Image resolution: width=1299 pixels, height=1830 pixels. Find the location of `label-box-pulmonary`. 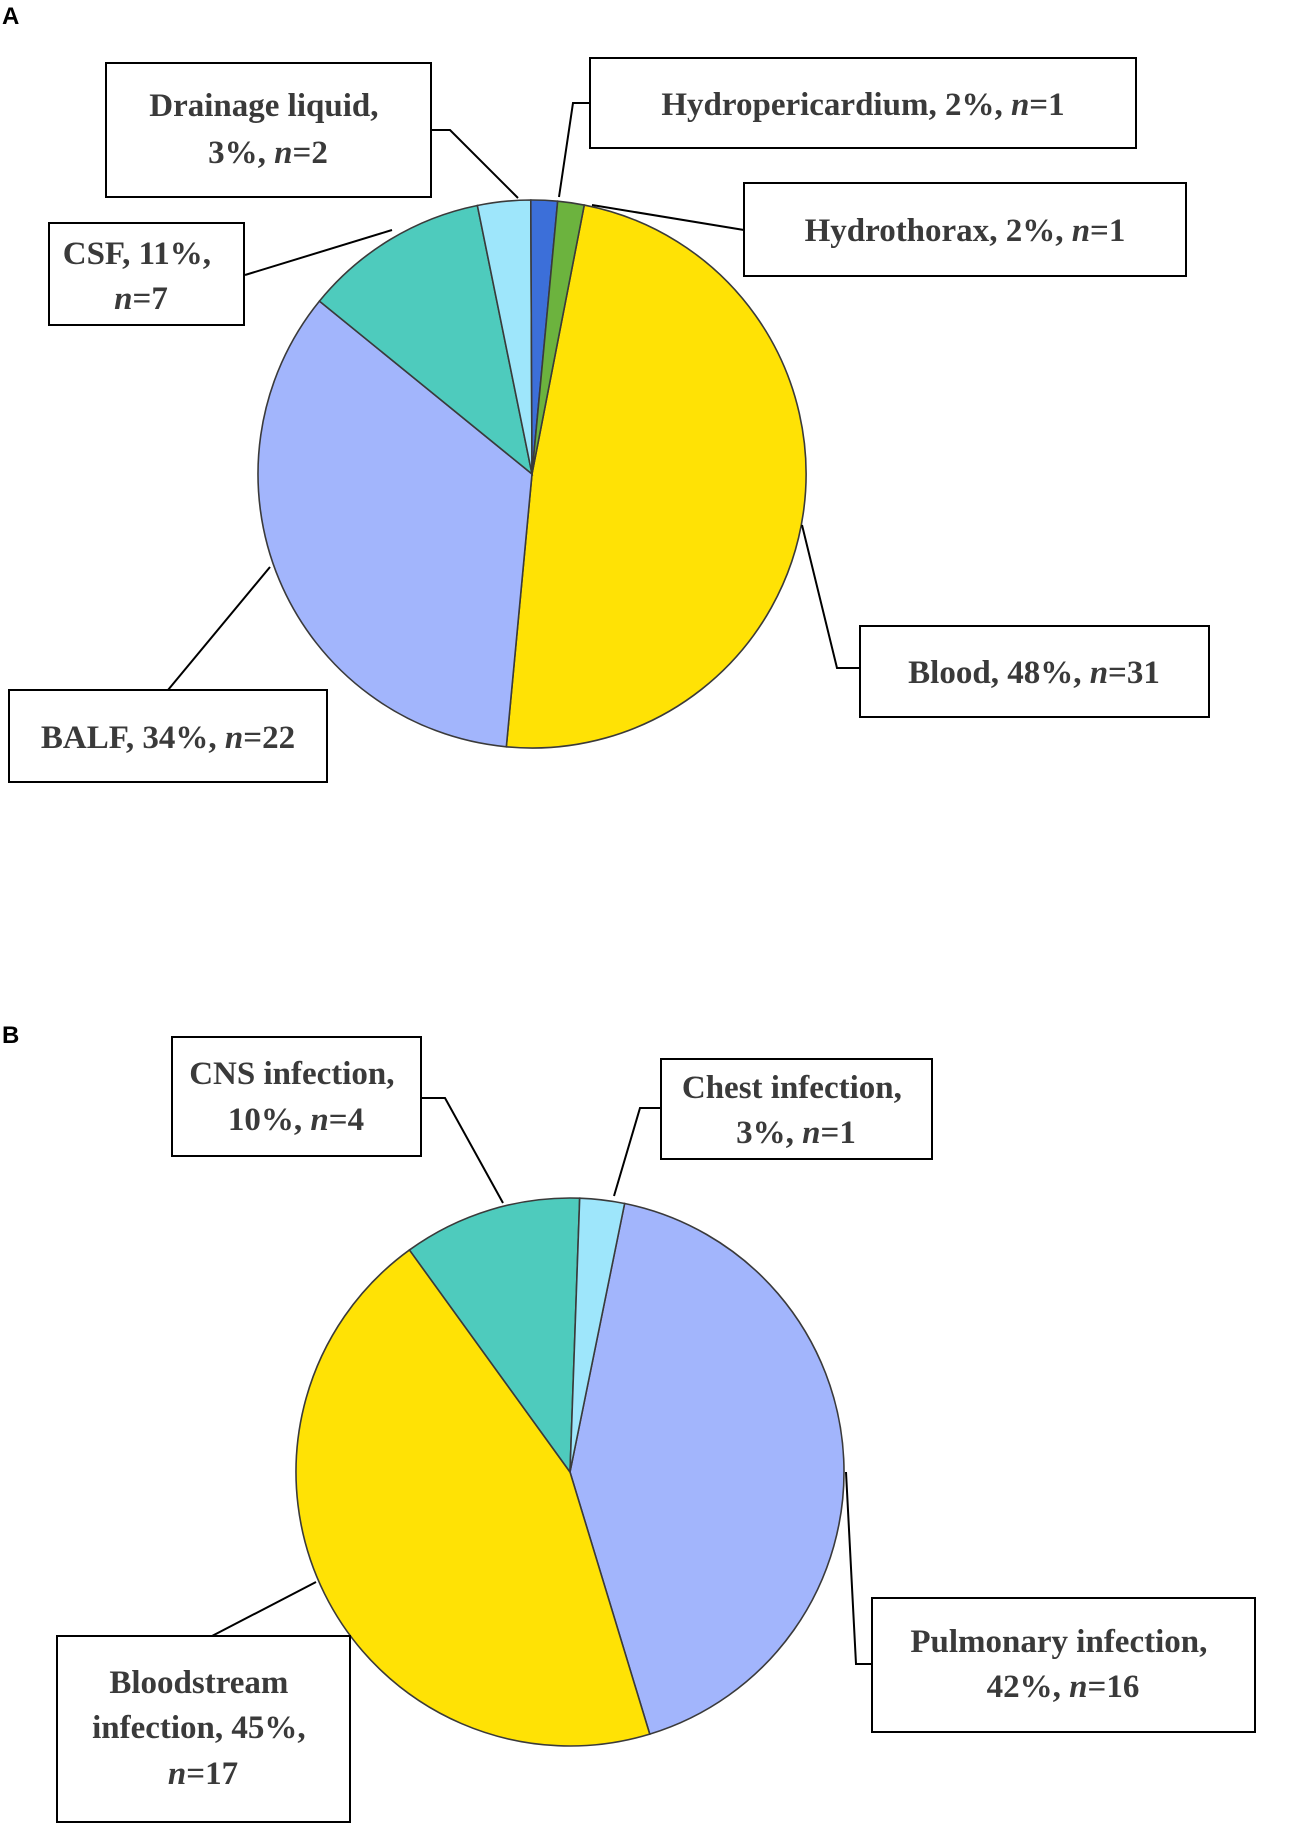

label-box-pulmonary is located at coordinates (1063, 1665).